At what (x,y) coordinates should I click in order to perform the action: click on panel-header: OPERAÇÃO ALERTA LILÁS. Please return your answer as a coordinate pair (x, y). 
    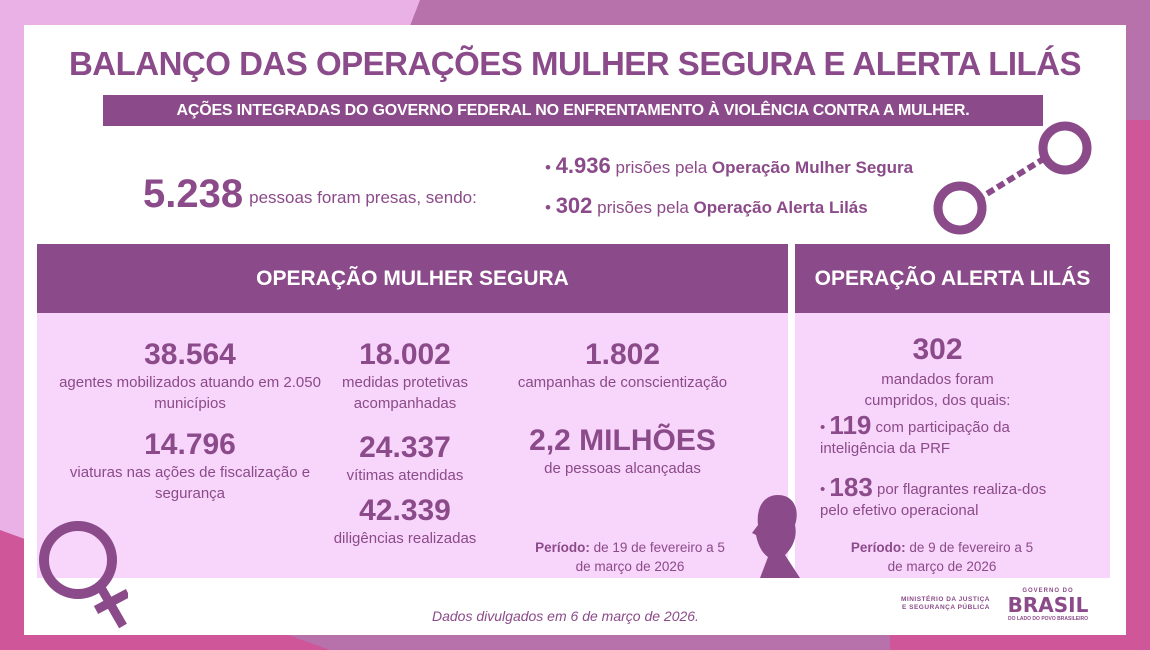
    Looking at the image, I should click on (952, 278).